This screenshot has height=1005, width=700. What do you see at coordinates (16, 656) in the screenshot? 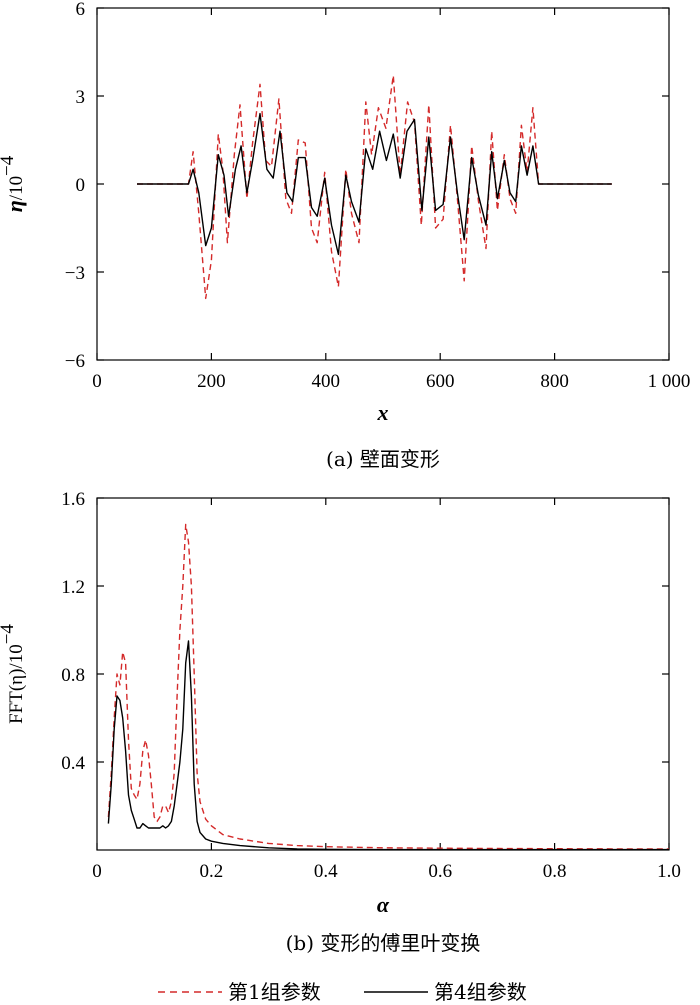
I see `panel-b-y-label-unit: /10` at bounding box center [16, 656].